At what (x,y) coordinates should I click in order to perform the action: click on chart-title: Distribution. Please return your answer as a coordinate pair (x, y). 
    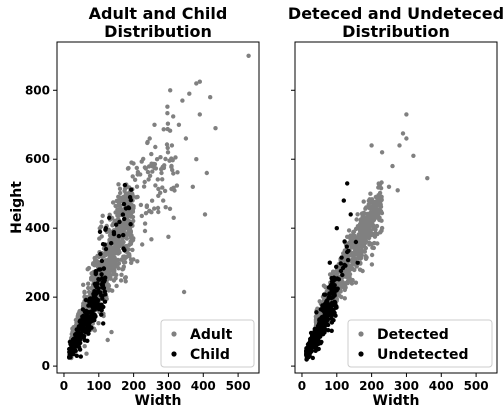
    Looking at the image, I should click on (158, 31).